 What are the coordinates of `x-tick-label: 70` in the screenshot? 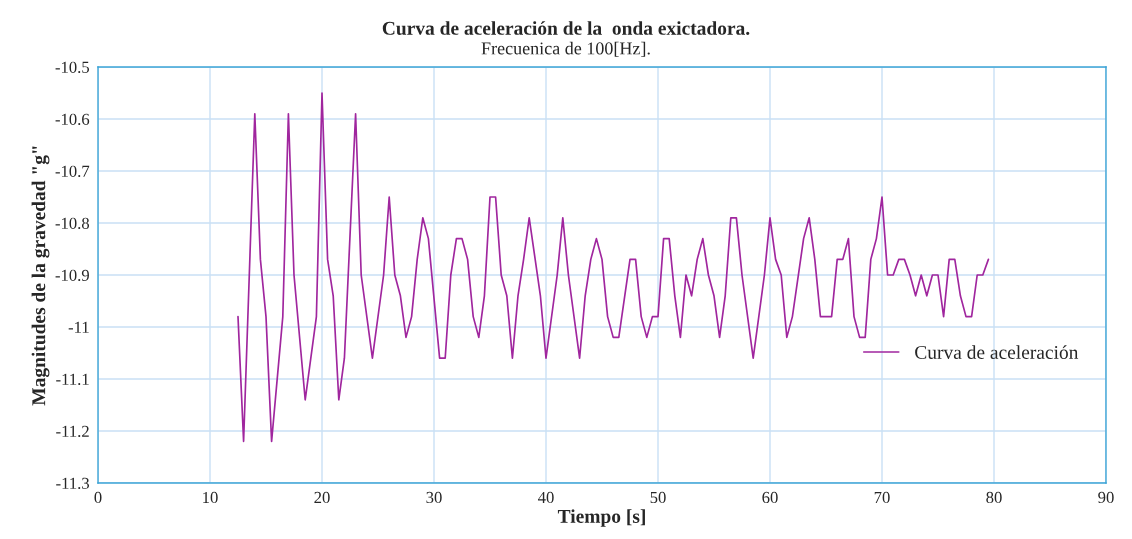 It's located at (882, 497).